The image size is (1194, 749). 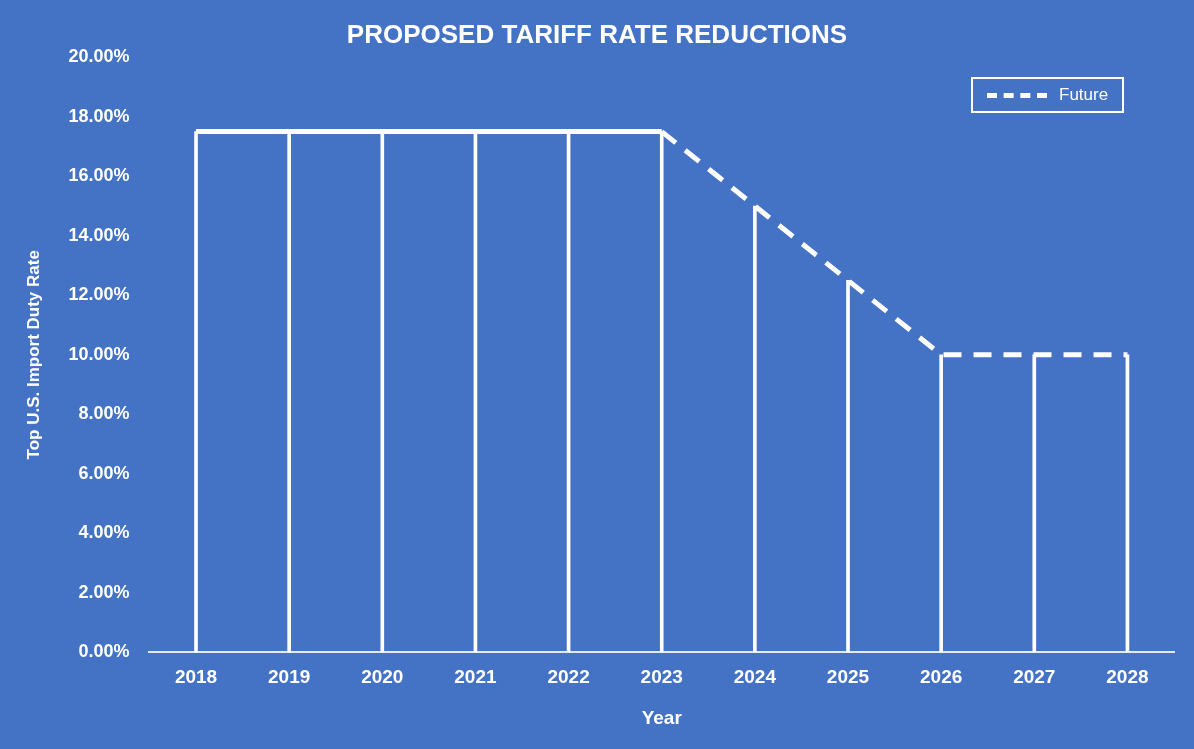 What do you see at coordinates (99, 294) in the screenshot?
I see `y-tick-label: 12.00%` at bounding box center [99, 294].